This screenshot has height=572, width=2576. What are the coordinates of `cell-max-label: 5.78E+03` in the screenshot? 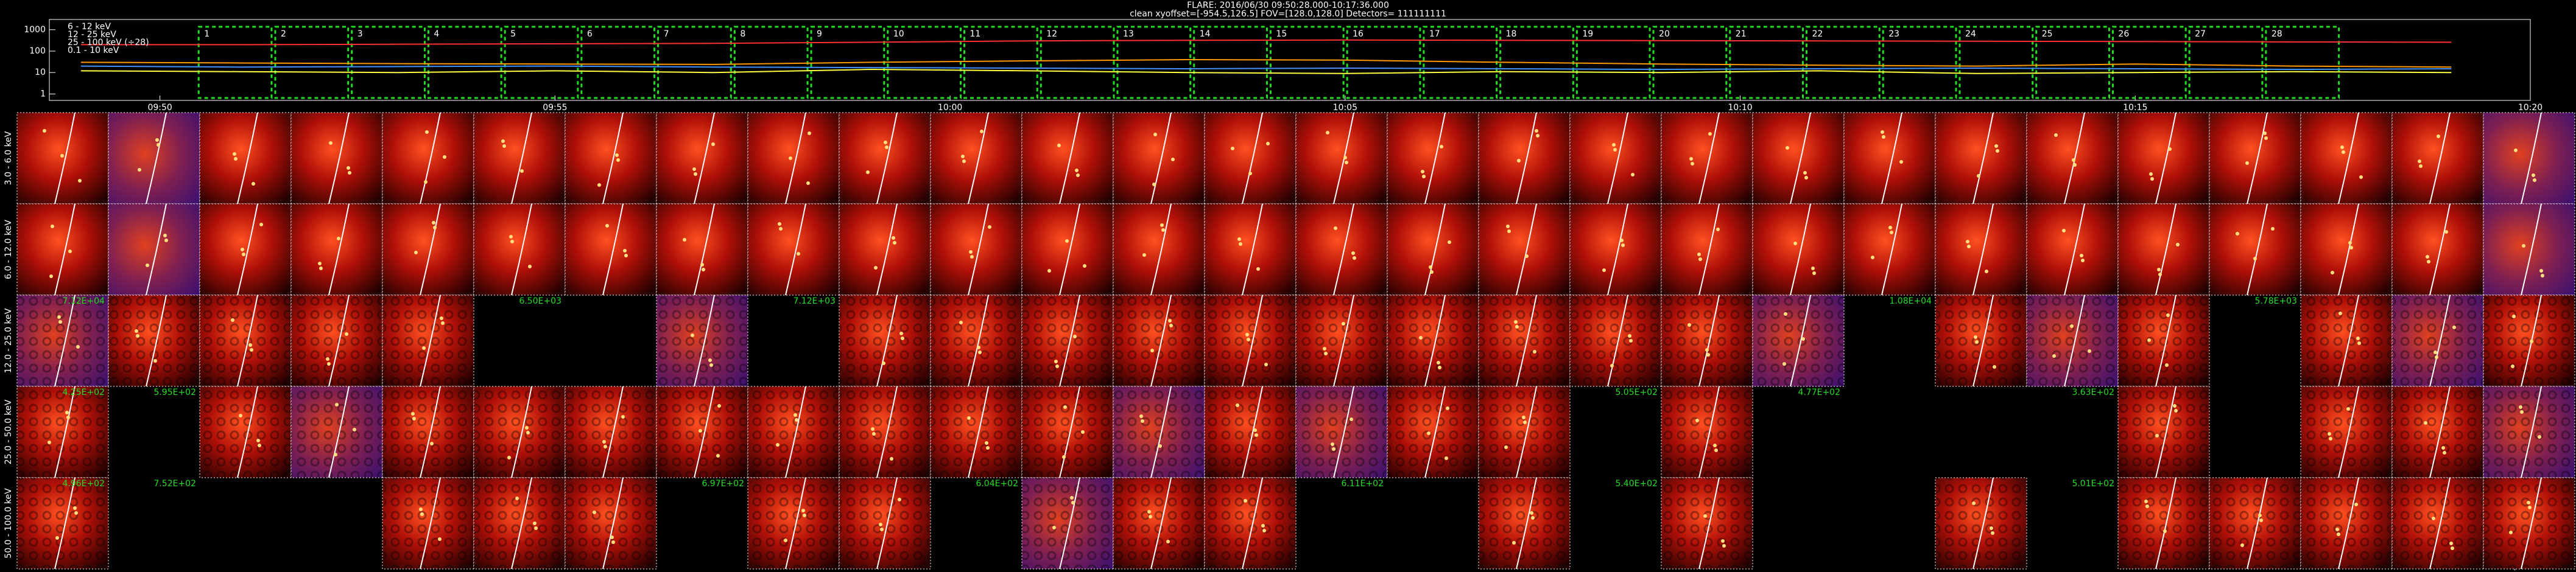 It's located at (2275, 301).